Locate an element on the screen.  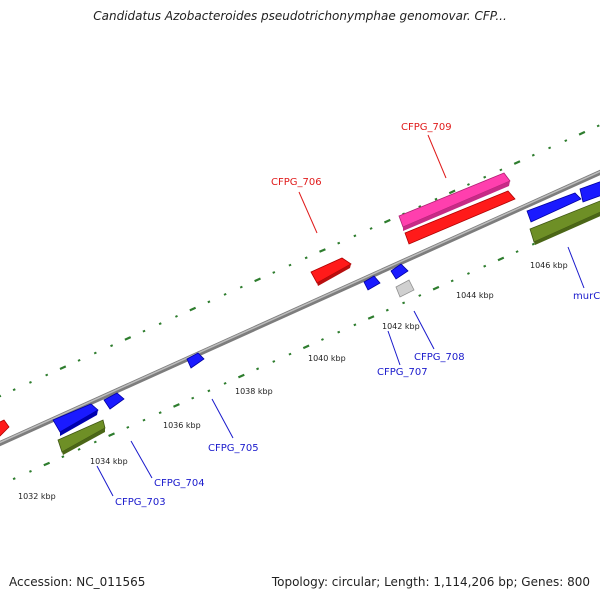
gene-arrow-red is located at coordinates (5, 428).